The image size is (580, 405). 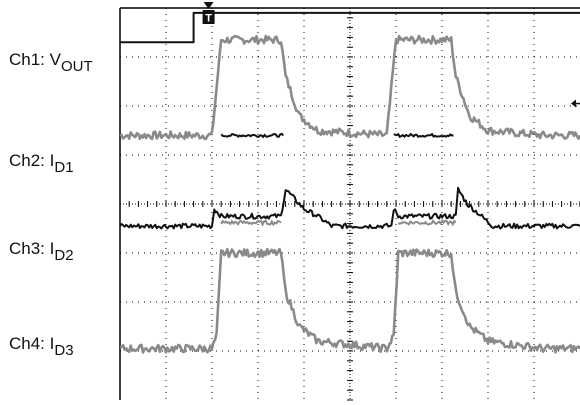 I want to click on channel-label-ch4: Ch4: ID3, so click(x=41, y=346).